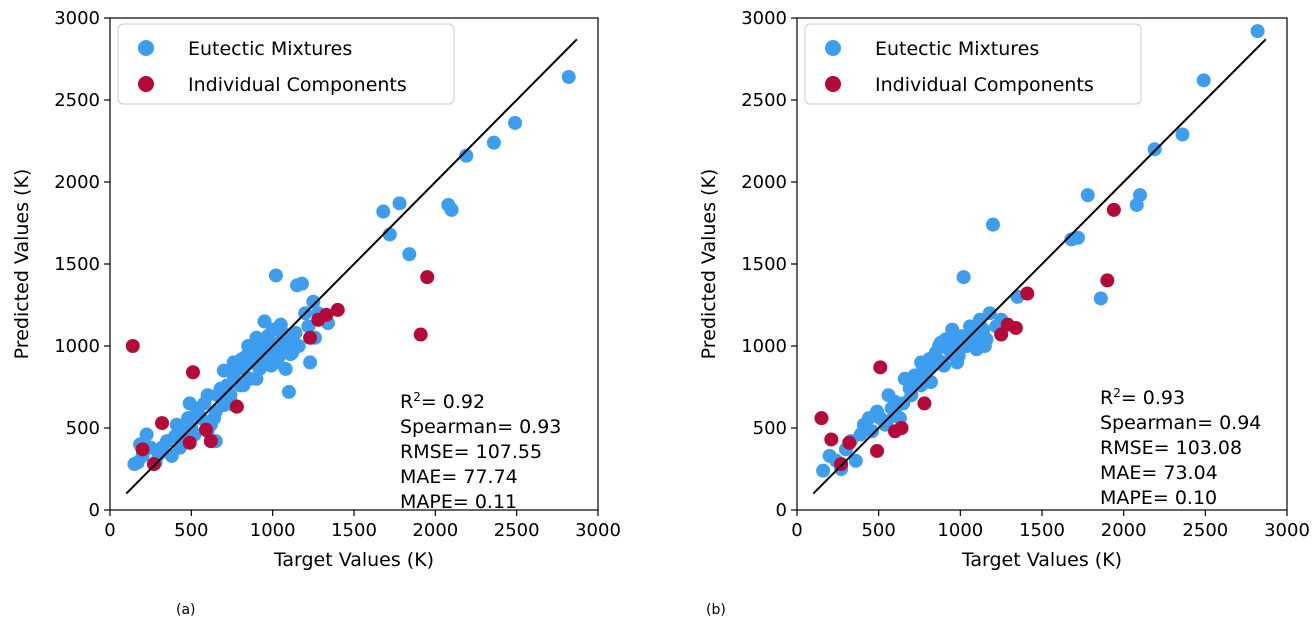 This screenshot has height=626, width=1315. Describe the element at coordinates (77, 18) in the screenshot. I see `y-tick-label: 3000` at that location.